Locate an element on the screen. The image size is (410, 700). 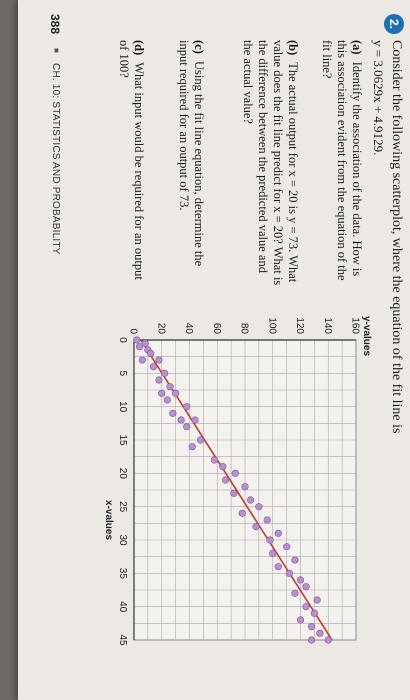
y-tick-label: 80 is located at coordinates (244, 329).